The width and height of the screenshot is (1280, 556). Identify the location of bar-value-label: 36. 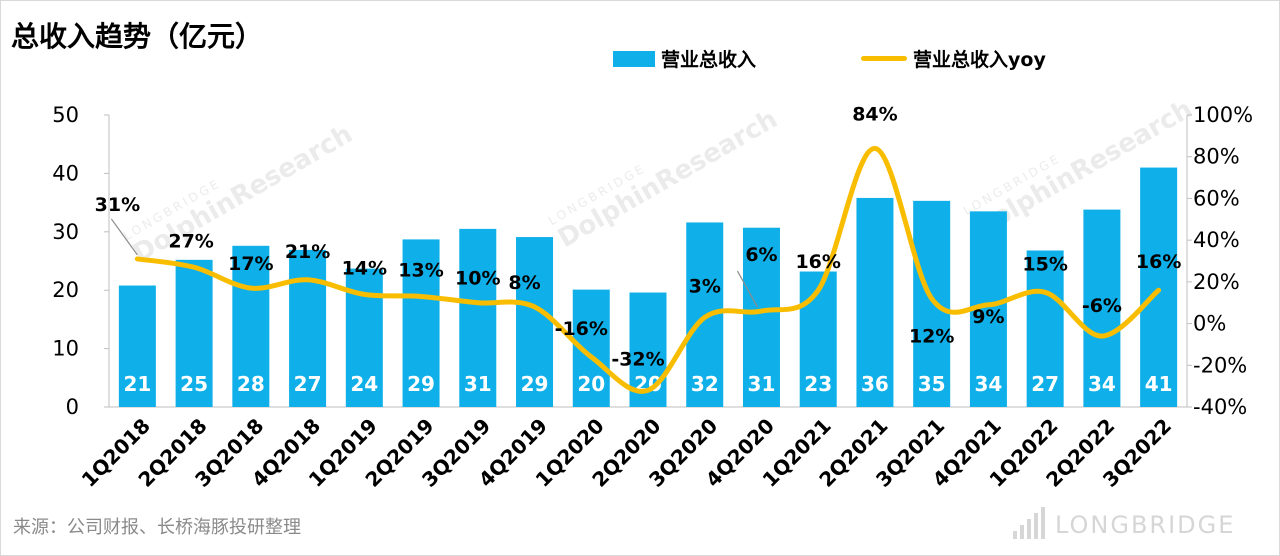
(875, 384).